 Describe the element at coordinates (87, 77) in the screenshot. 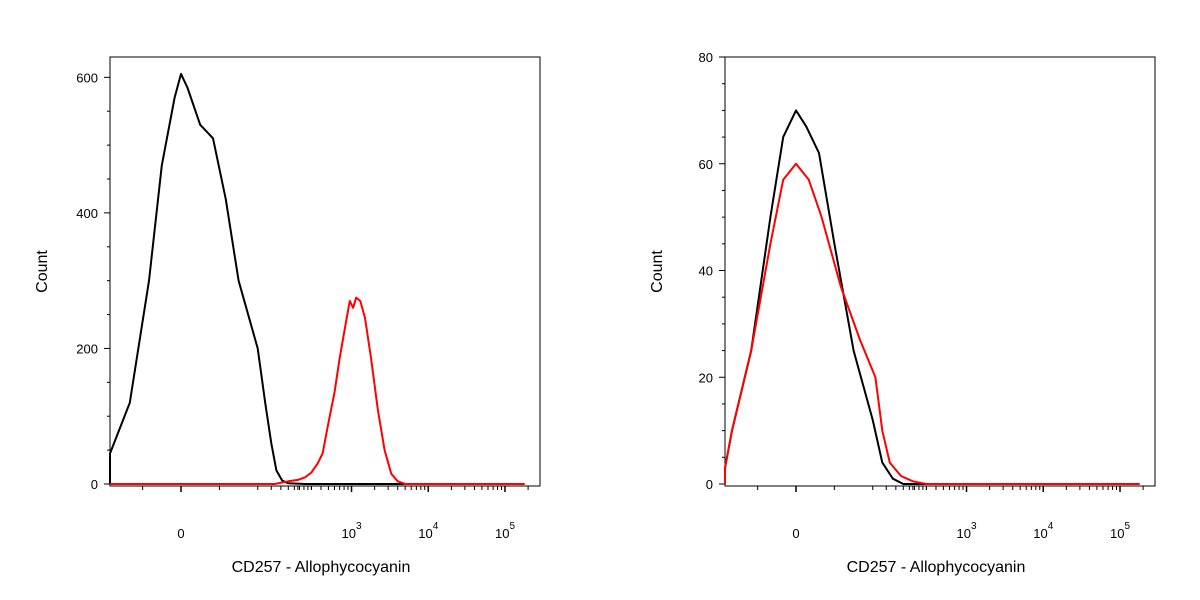

I see `y-tick-label: 600` at that location.